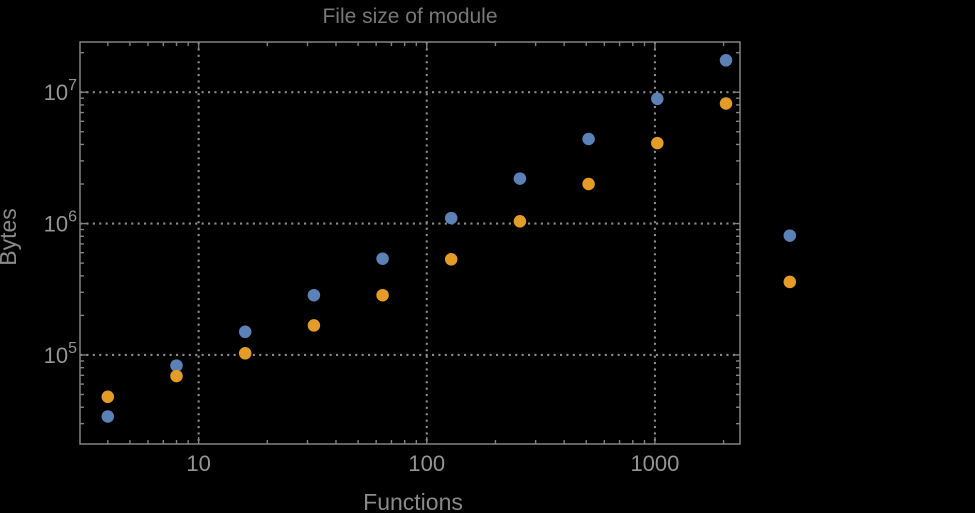 The width and height of the screenshot is (975, 513). I want to click on x-tick-label: 1000, so click(654, 463).